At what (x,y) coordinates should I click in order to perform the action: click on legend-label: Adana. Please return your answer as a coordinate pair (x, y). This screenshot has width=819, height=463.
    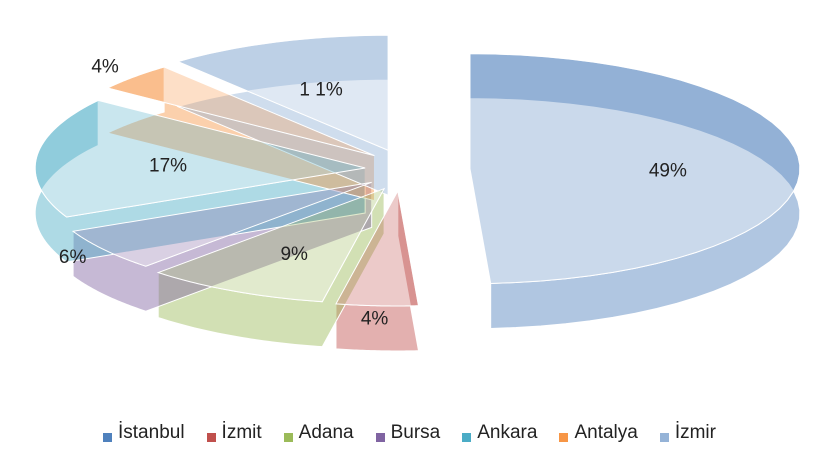
    Looking at the image, I should click on (326, 432).